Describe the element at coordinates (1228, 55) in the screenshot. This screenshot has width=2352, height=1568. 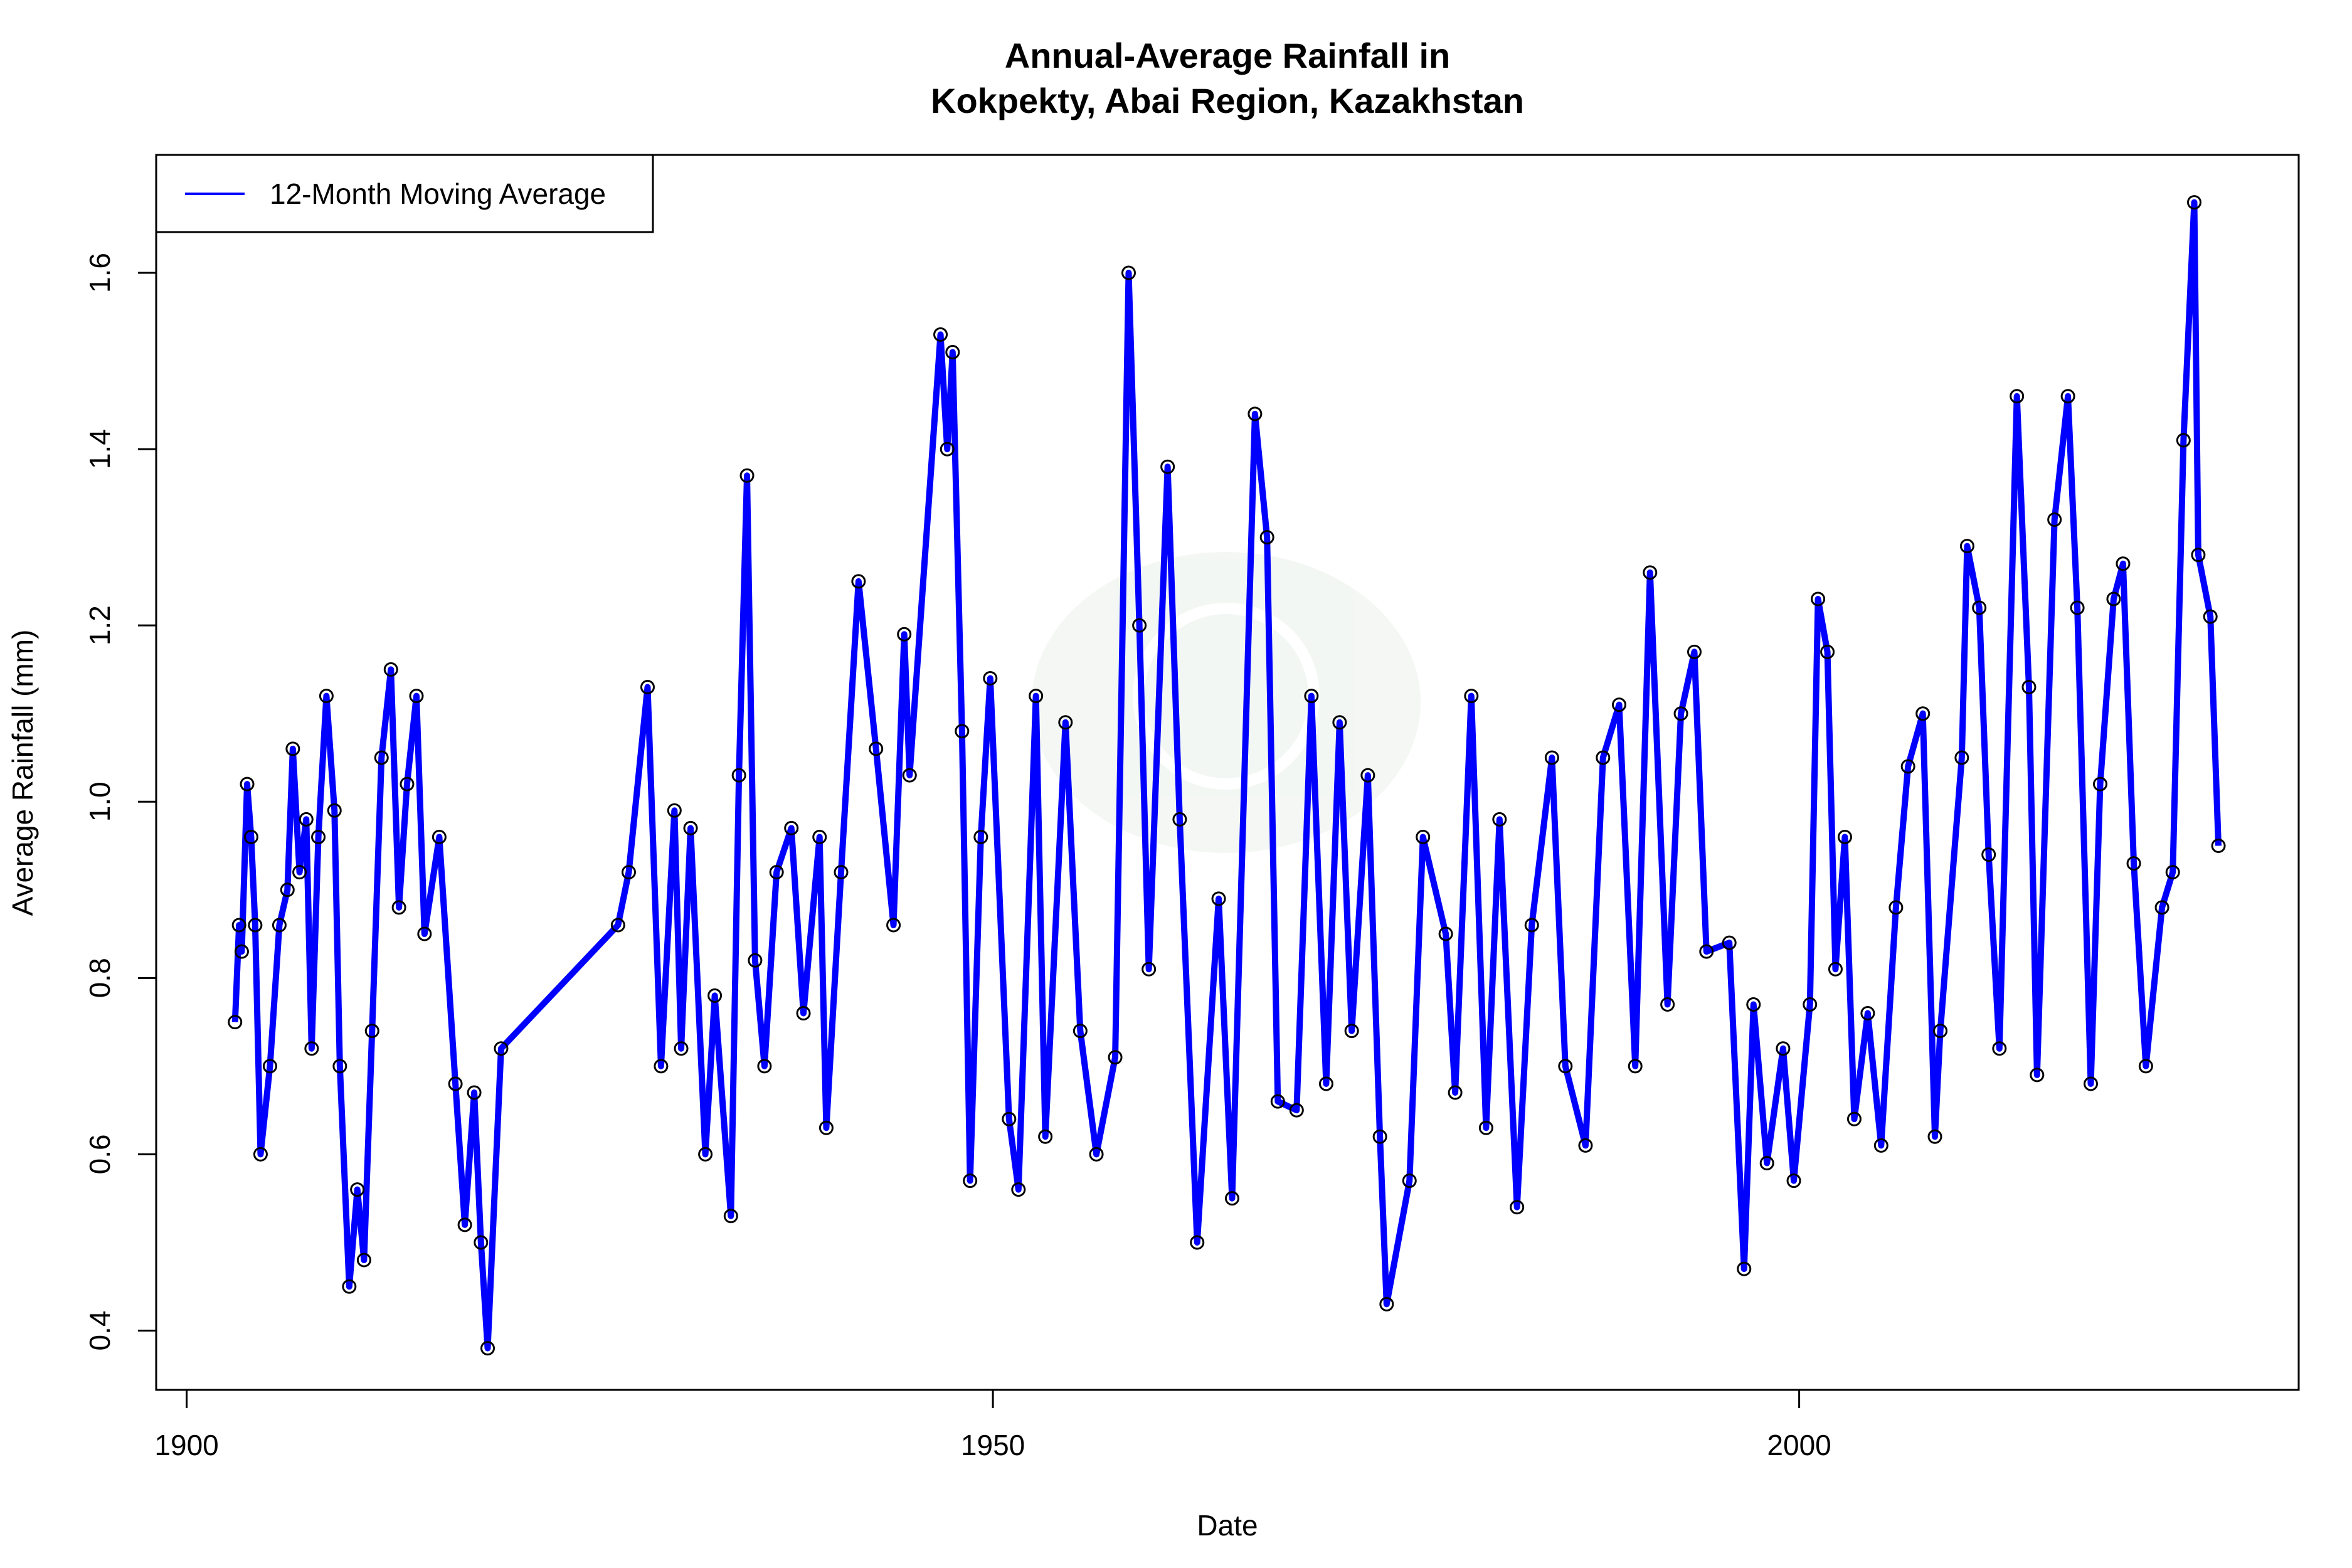
I see `chart-title-line-1: Annual-Average Rainfall in` at that location.